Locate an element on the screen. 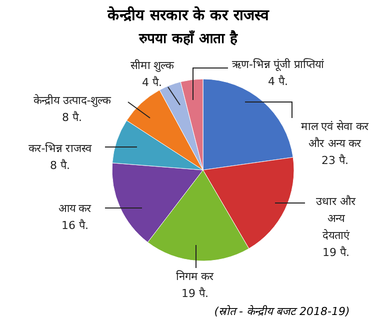  slice-label: माल एवं सेवा कर और अन्य कर is located at coordinates (335, 135).